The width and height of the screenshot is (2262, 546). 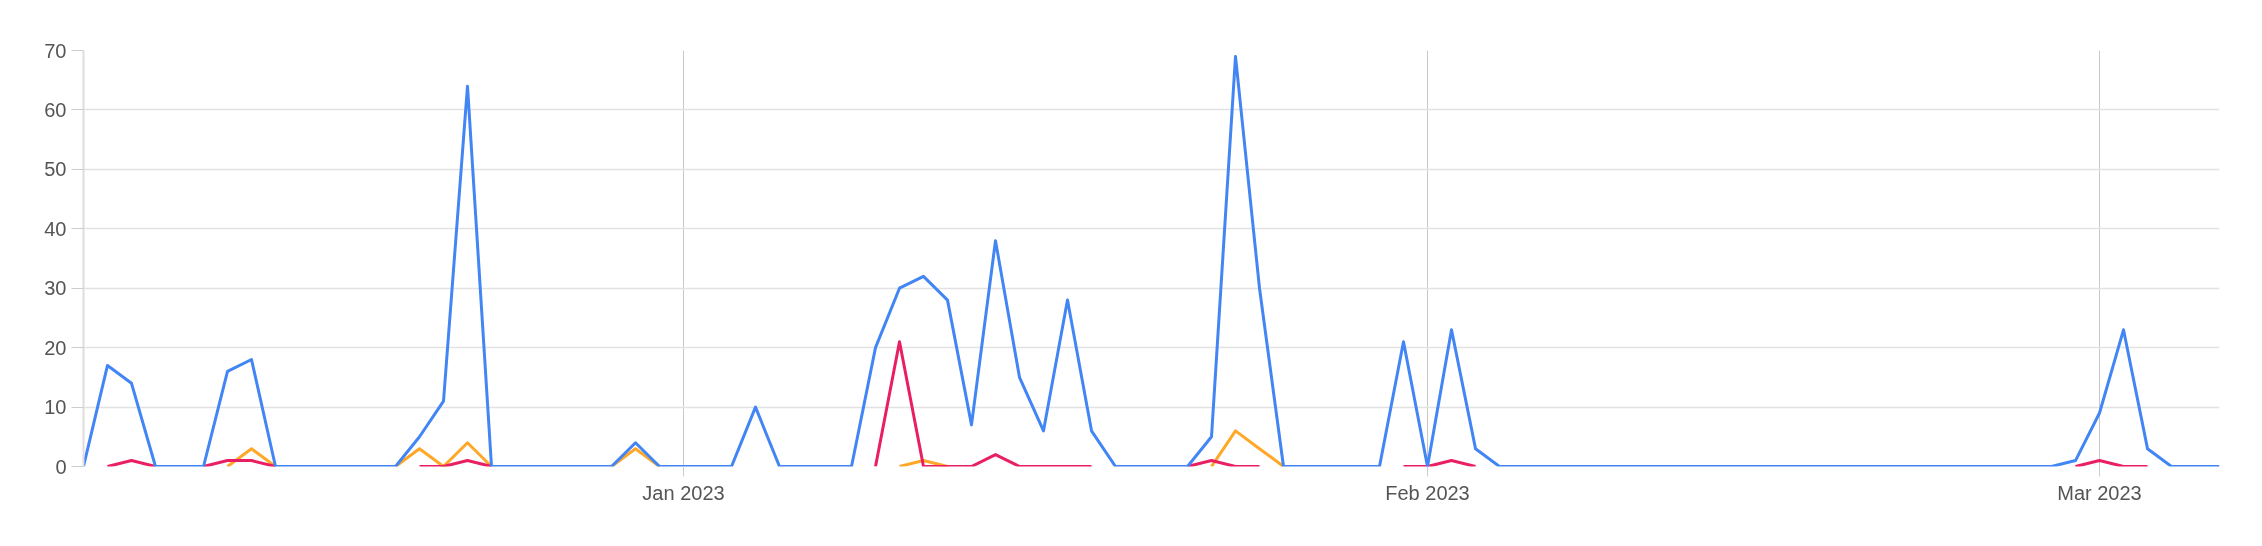 I want to click on y-tick-label: 40, so click(x=55, y=228).